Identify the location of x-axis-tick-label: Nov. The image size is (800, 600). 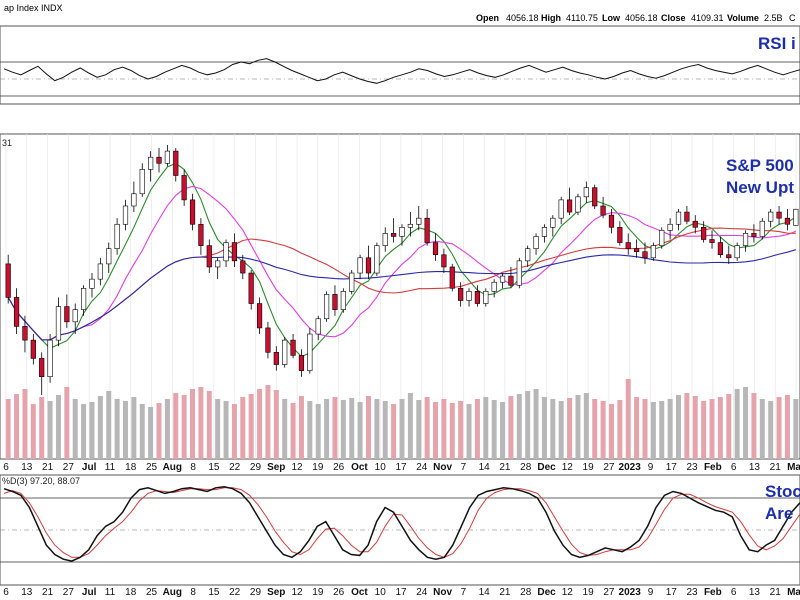
(442, 592).